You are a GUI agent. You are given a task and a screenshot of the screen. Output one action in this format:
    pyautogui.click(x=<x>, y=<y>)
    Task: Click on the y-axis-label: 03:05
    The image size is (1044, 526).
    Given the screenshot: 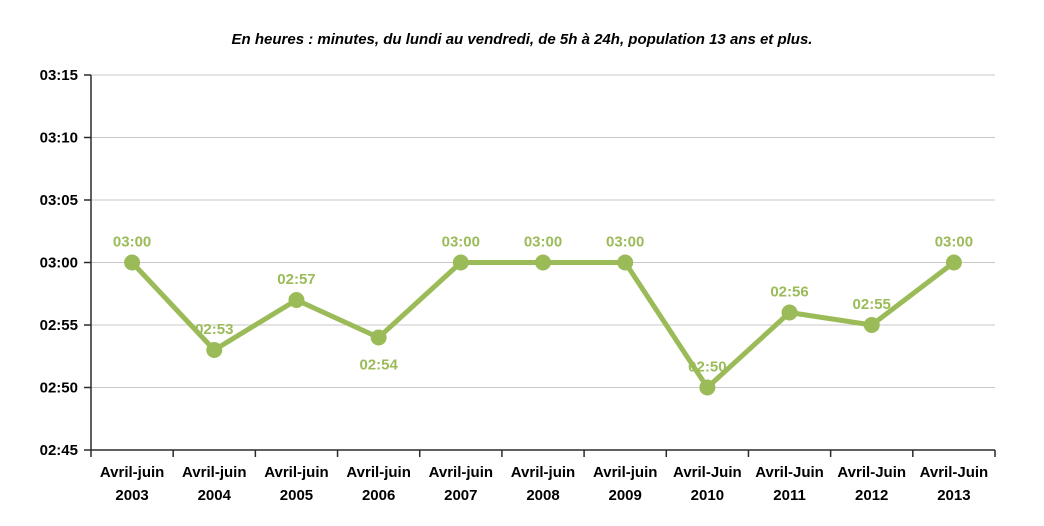 What is the action you would take?
    pyautogui.click(x=59, y=200)
    